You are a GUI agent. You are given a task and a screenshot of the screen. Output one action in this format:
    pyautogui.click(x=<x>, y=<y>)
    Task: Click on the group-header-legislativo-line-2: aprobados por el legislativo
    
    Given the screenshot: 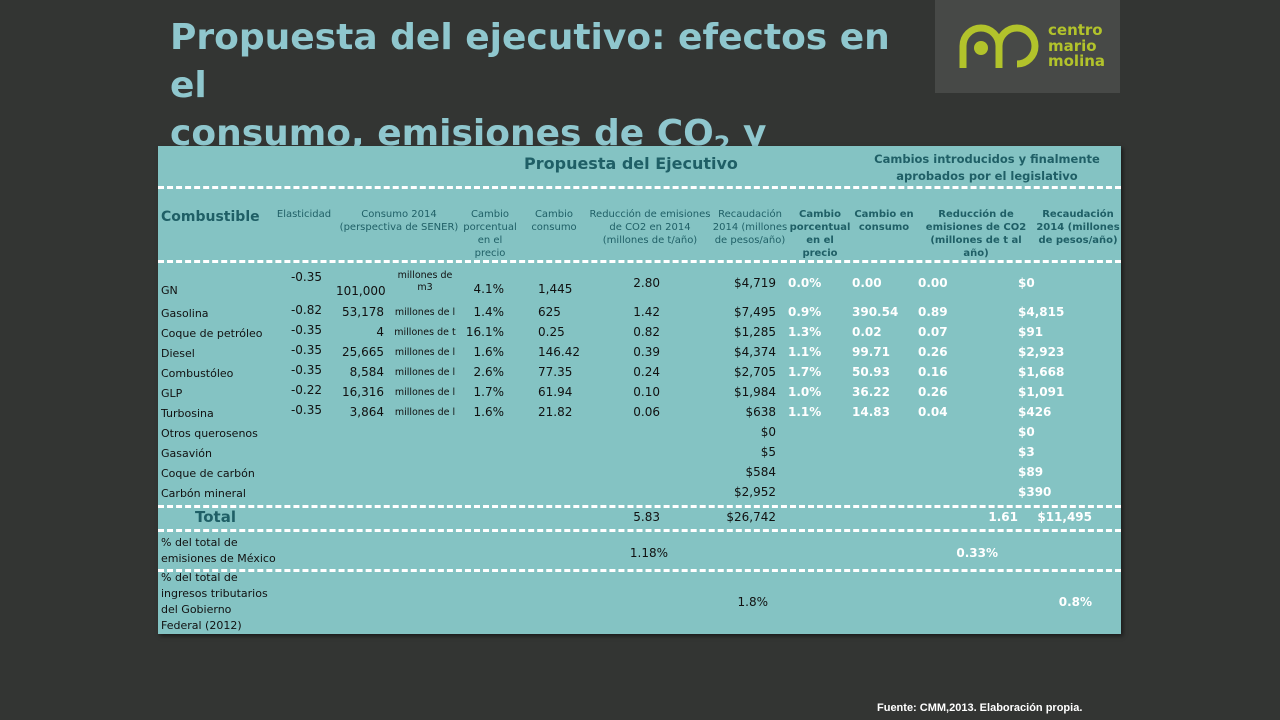 What is the action you would take?
    pyautogui.click(x=987, y=176)
    